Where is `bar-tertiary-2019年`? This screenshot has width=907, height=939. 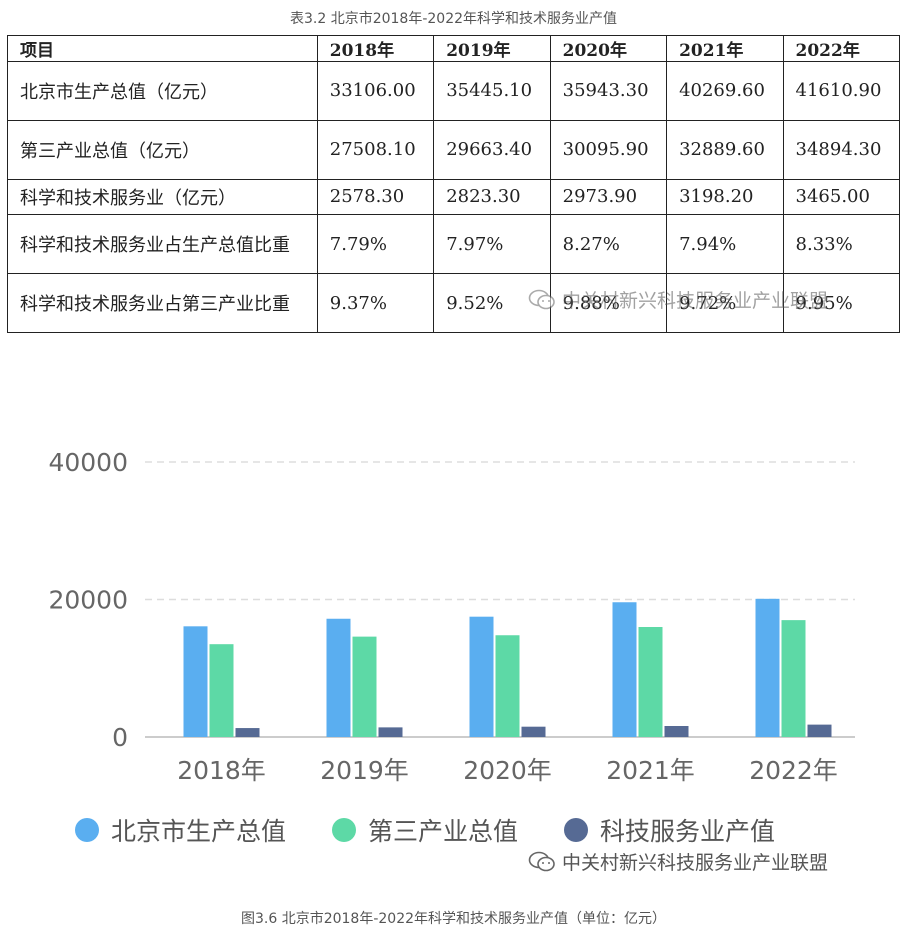
bar-tertiary-2019年 is located at coordinates (364, 686).